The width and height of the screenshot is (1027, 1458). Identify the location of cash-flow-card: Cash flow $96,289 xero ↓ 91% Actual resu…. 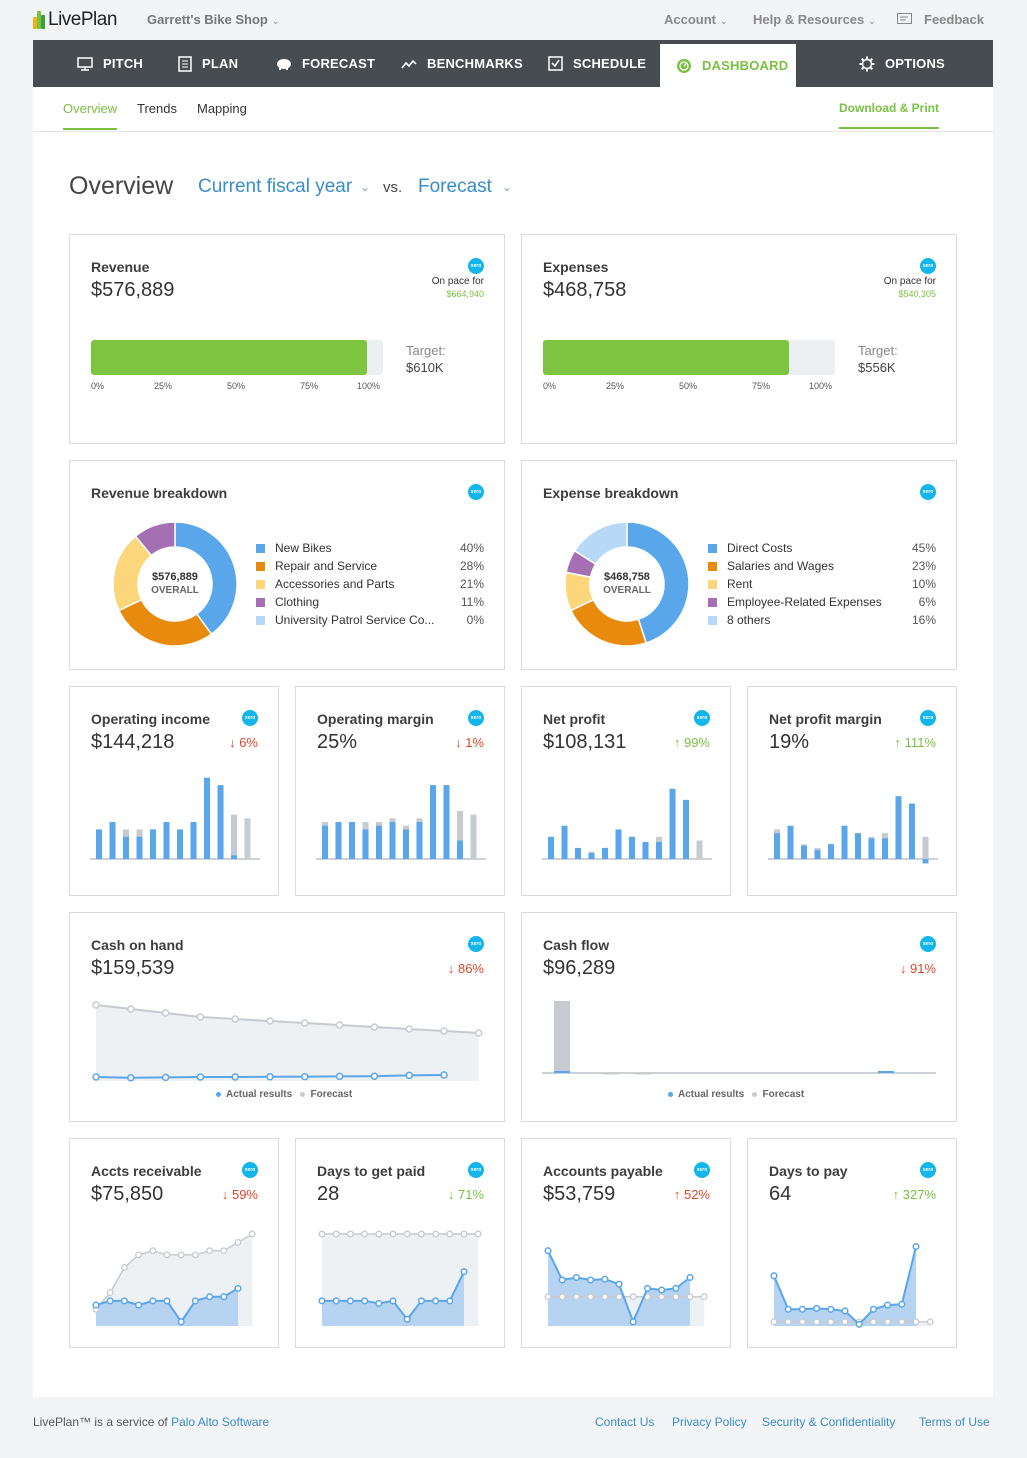
(739, 1017).